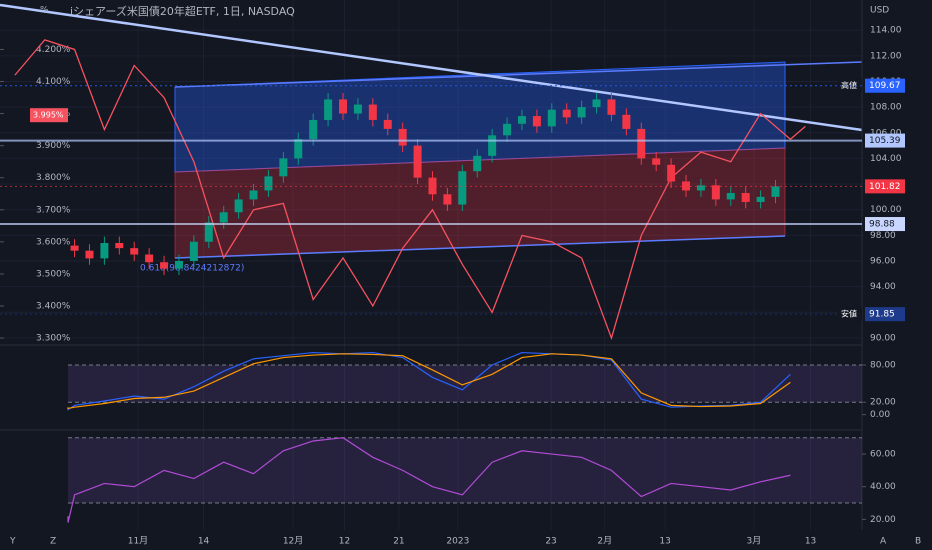 The image size is (932, 550). What do you see at coordinates (518, 74) in the screenshot?
I see `channel-top` at bounding box center [518, 74].